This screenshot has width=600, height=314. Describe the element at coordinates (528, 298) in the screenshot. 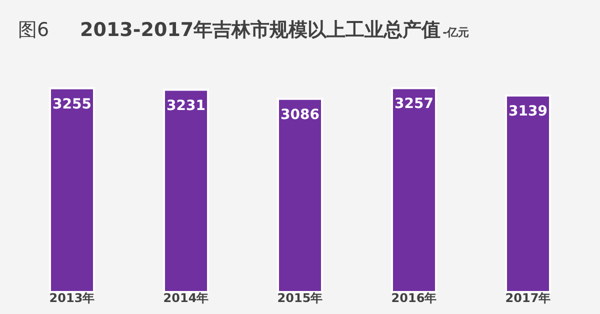

I see `x-tick-label: 2017年` at that location.